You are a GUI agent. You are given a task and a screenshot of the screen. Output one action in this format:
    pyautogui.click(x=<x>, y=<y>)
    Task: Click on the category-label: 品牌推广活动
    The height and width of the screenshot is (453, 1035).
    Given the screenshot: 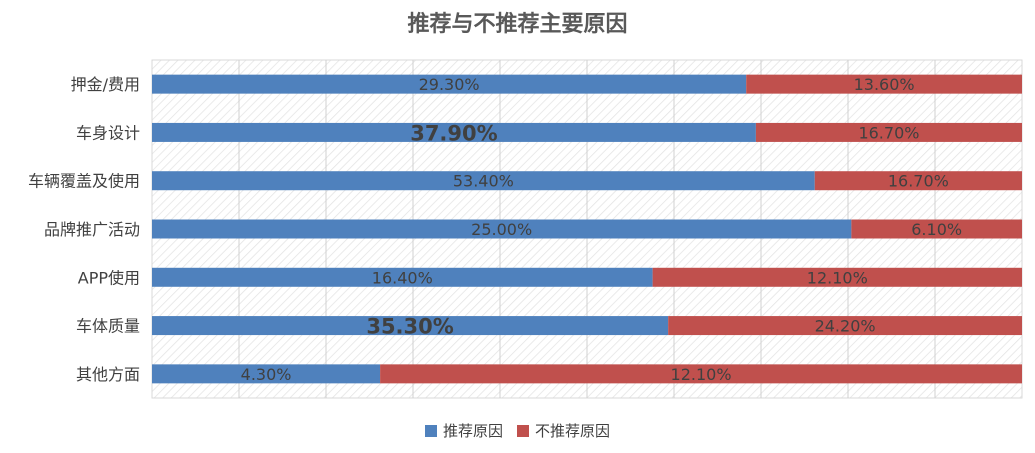 What is the action you would take?
    pyautogui.click(x=92, y=229)
    